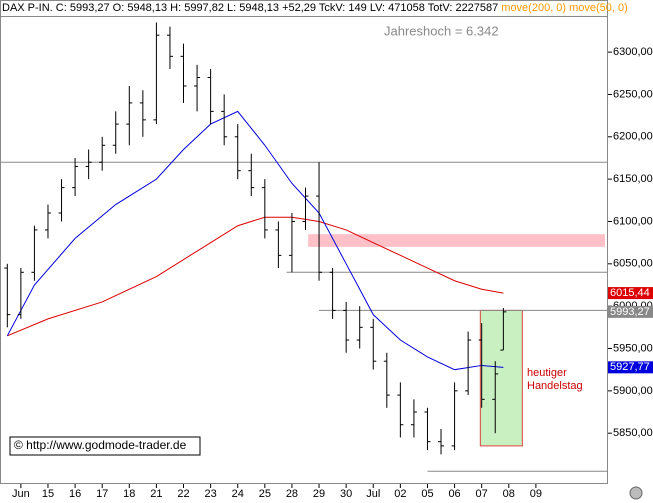 The height and width of the screenshot is (503, 653). I want to click on price-label: 5927,77, so click(630, 367).